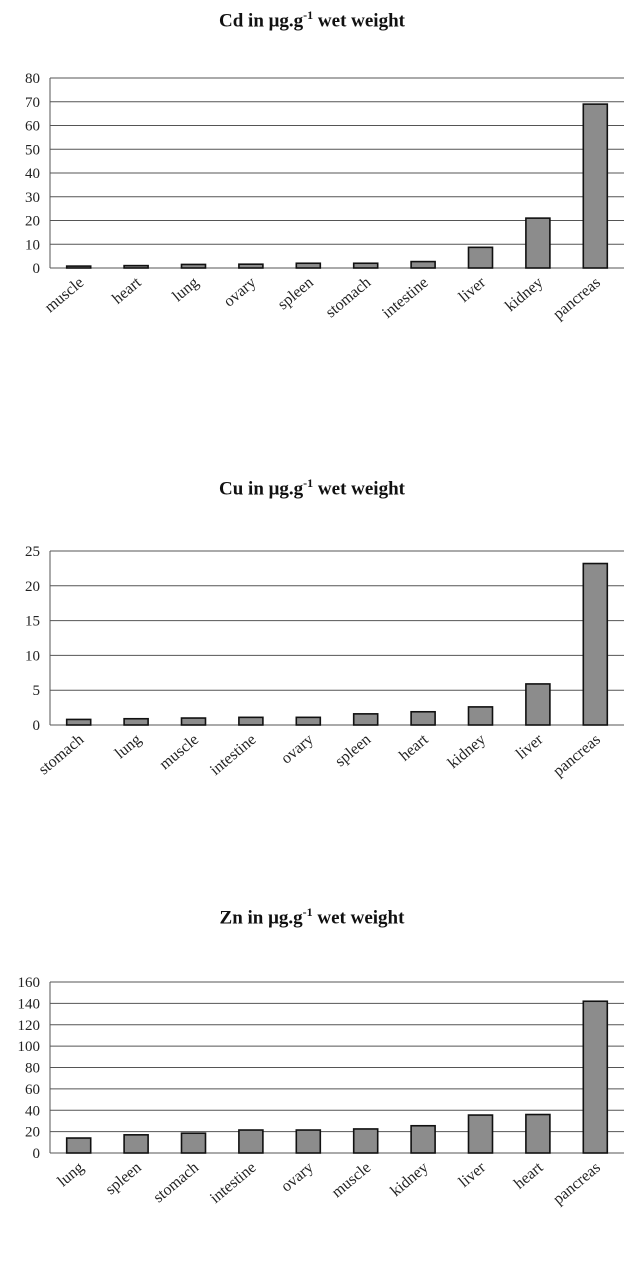 This screenshot has height=1275, width=624. Describe the element at coordinates (29, 1026) in the screenshot. I see `y-tick-label: 120` at that location.